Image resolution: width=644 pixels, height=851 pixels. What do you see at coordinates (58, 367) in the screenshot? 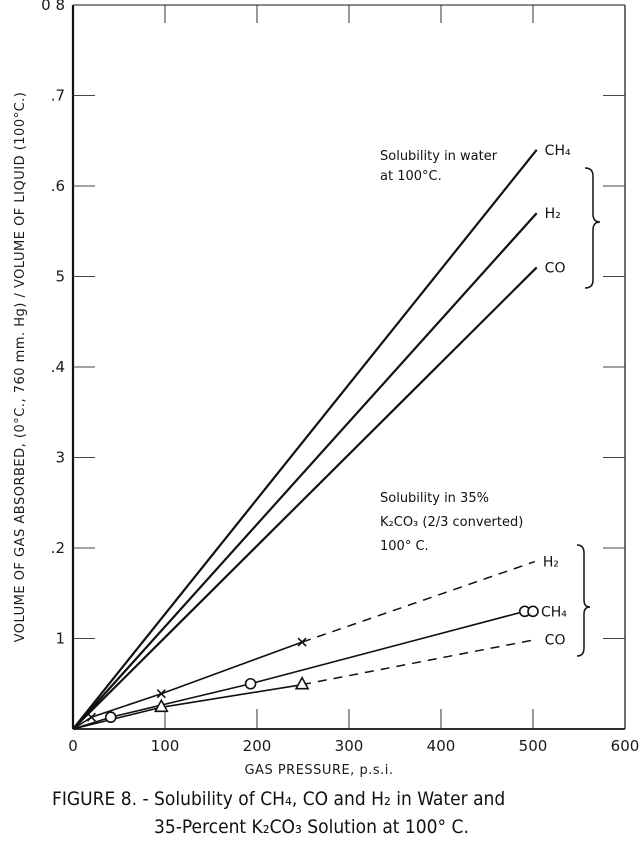
I see `y-tick-label: .4` at bounding box center [58, 367].